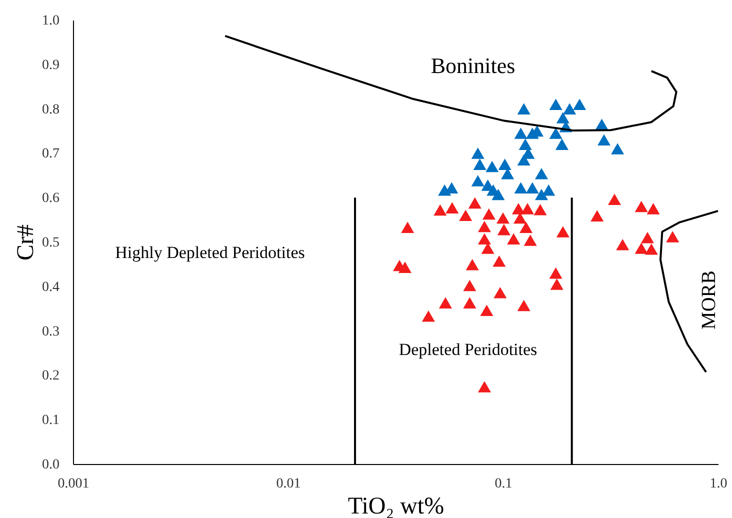 The image size is (732, 518). Describe the element at coordinates (51, 243) in the screenshot. I see `y-tick-label: 0.5` at that location.